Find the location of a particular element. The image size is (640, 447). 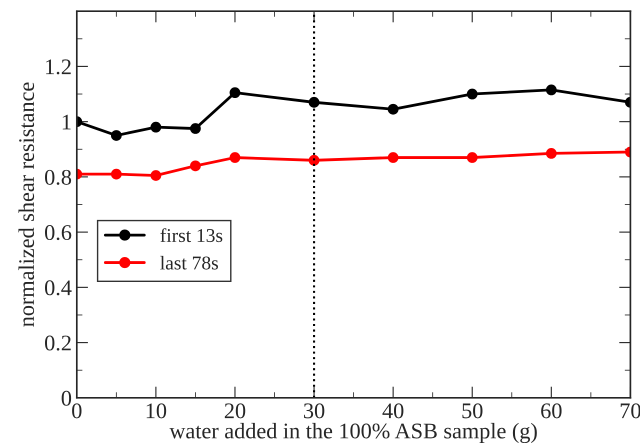

x-tick-label: 30 is located at coordinates (314, 410).